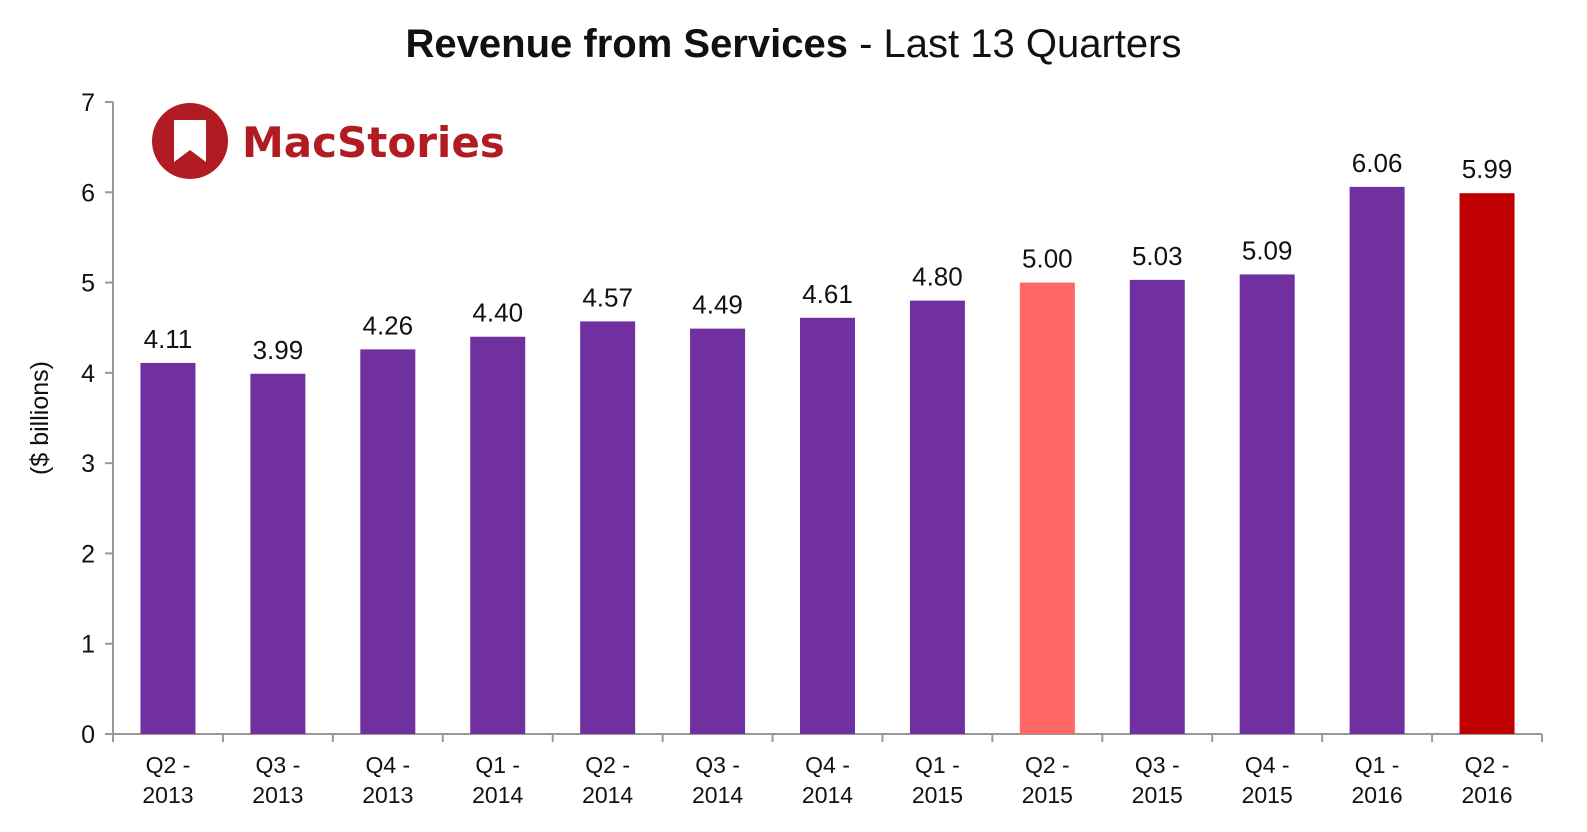  What do you see at coordinates (88, 735) in the screenshot?
I see `y-tick-label: 0` at bounding box center [88, 735].